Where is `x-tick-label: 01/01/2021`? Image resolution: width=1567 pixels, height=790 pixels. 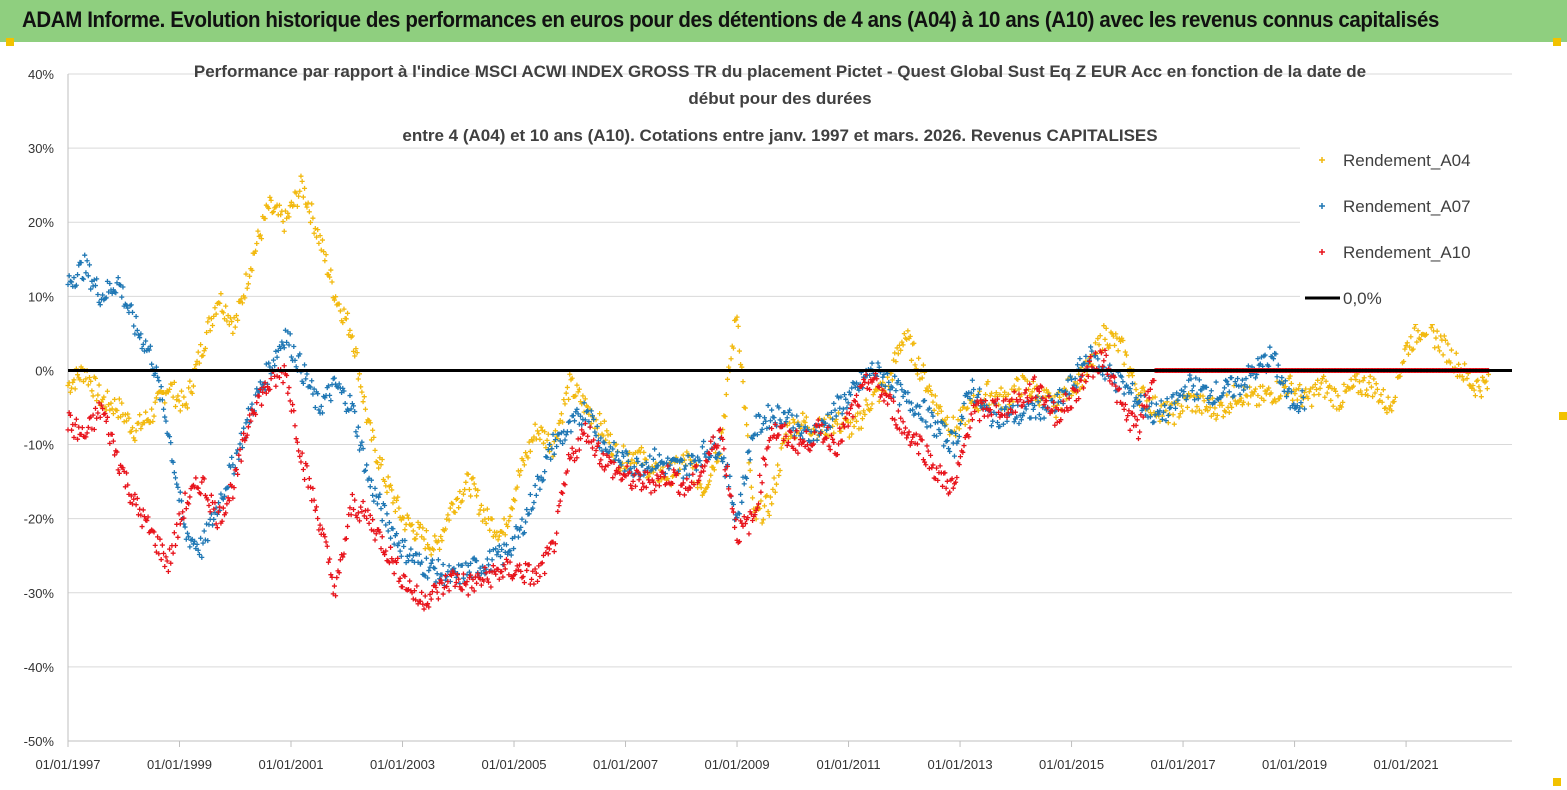
x-tick-label: 01/01/2021 is located at coordinates (1406, 764).